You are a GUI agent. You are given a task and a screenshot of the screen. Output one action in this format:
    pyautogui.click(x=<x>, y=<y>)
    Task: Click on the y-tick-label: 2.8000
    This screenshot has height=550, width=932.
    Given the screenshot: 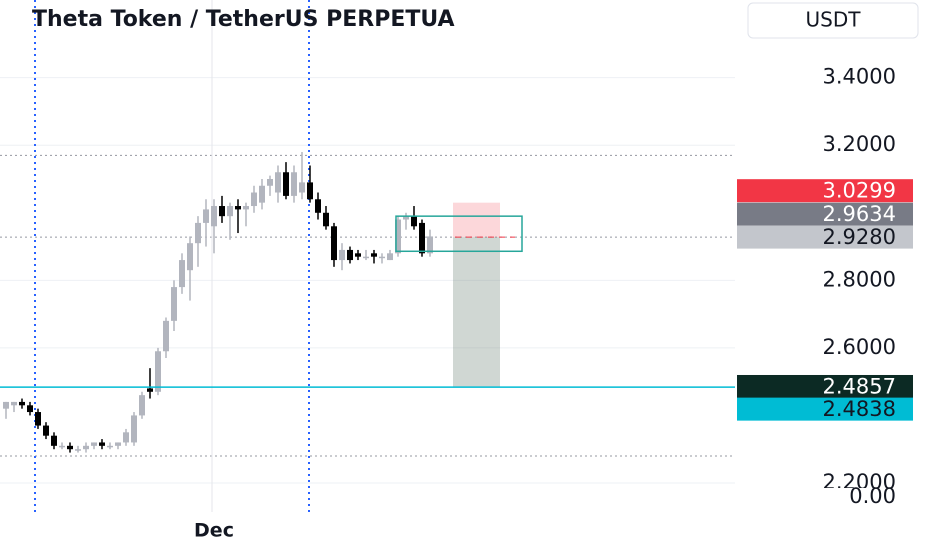 What is the action you would take?
    pyautogui.click(x=859, y=279)
    